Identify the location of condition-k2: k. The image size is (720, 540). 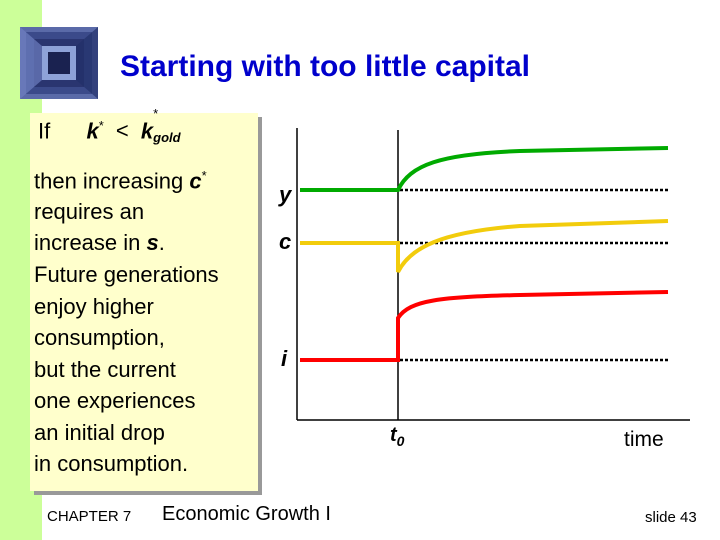
(147, 131).